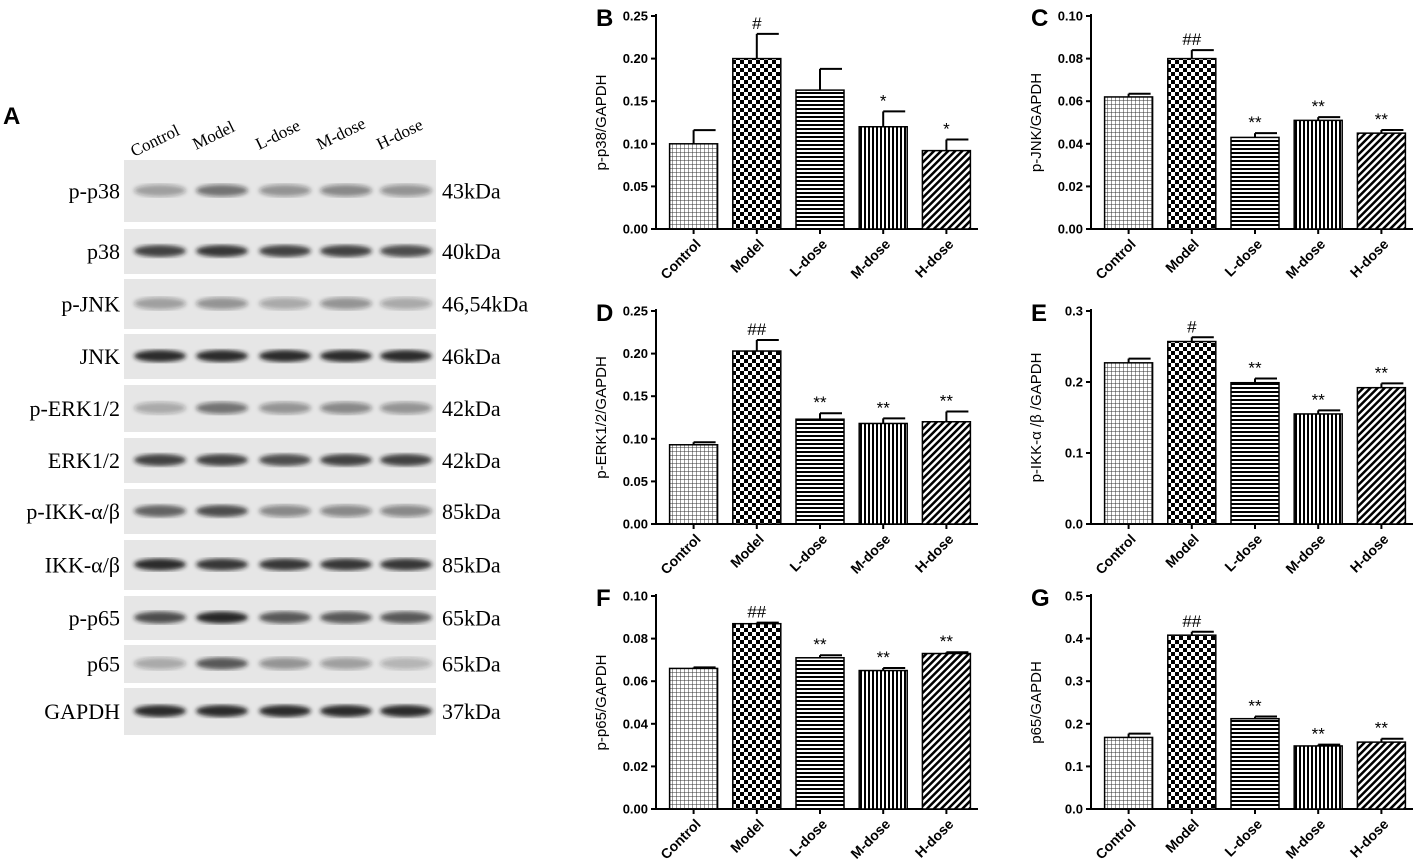 Image resolution: width=1425 pixels, height=866 pixels. I want to click on protein-label: p-JNK, so click(90, 304).